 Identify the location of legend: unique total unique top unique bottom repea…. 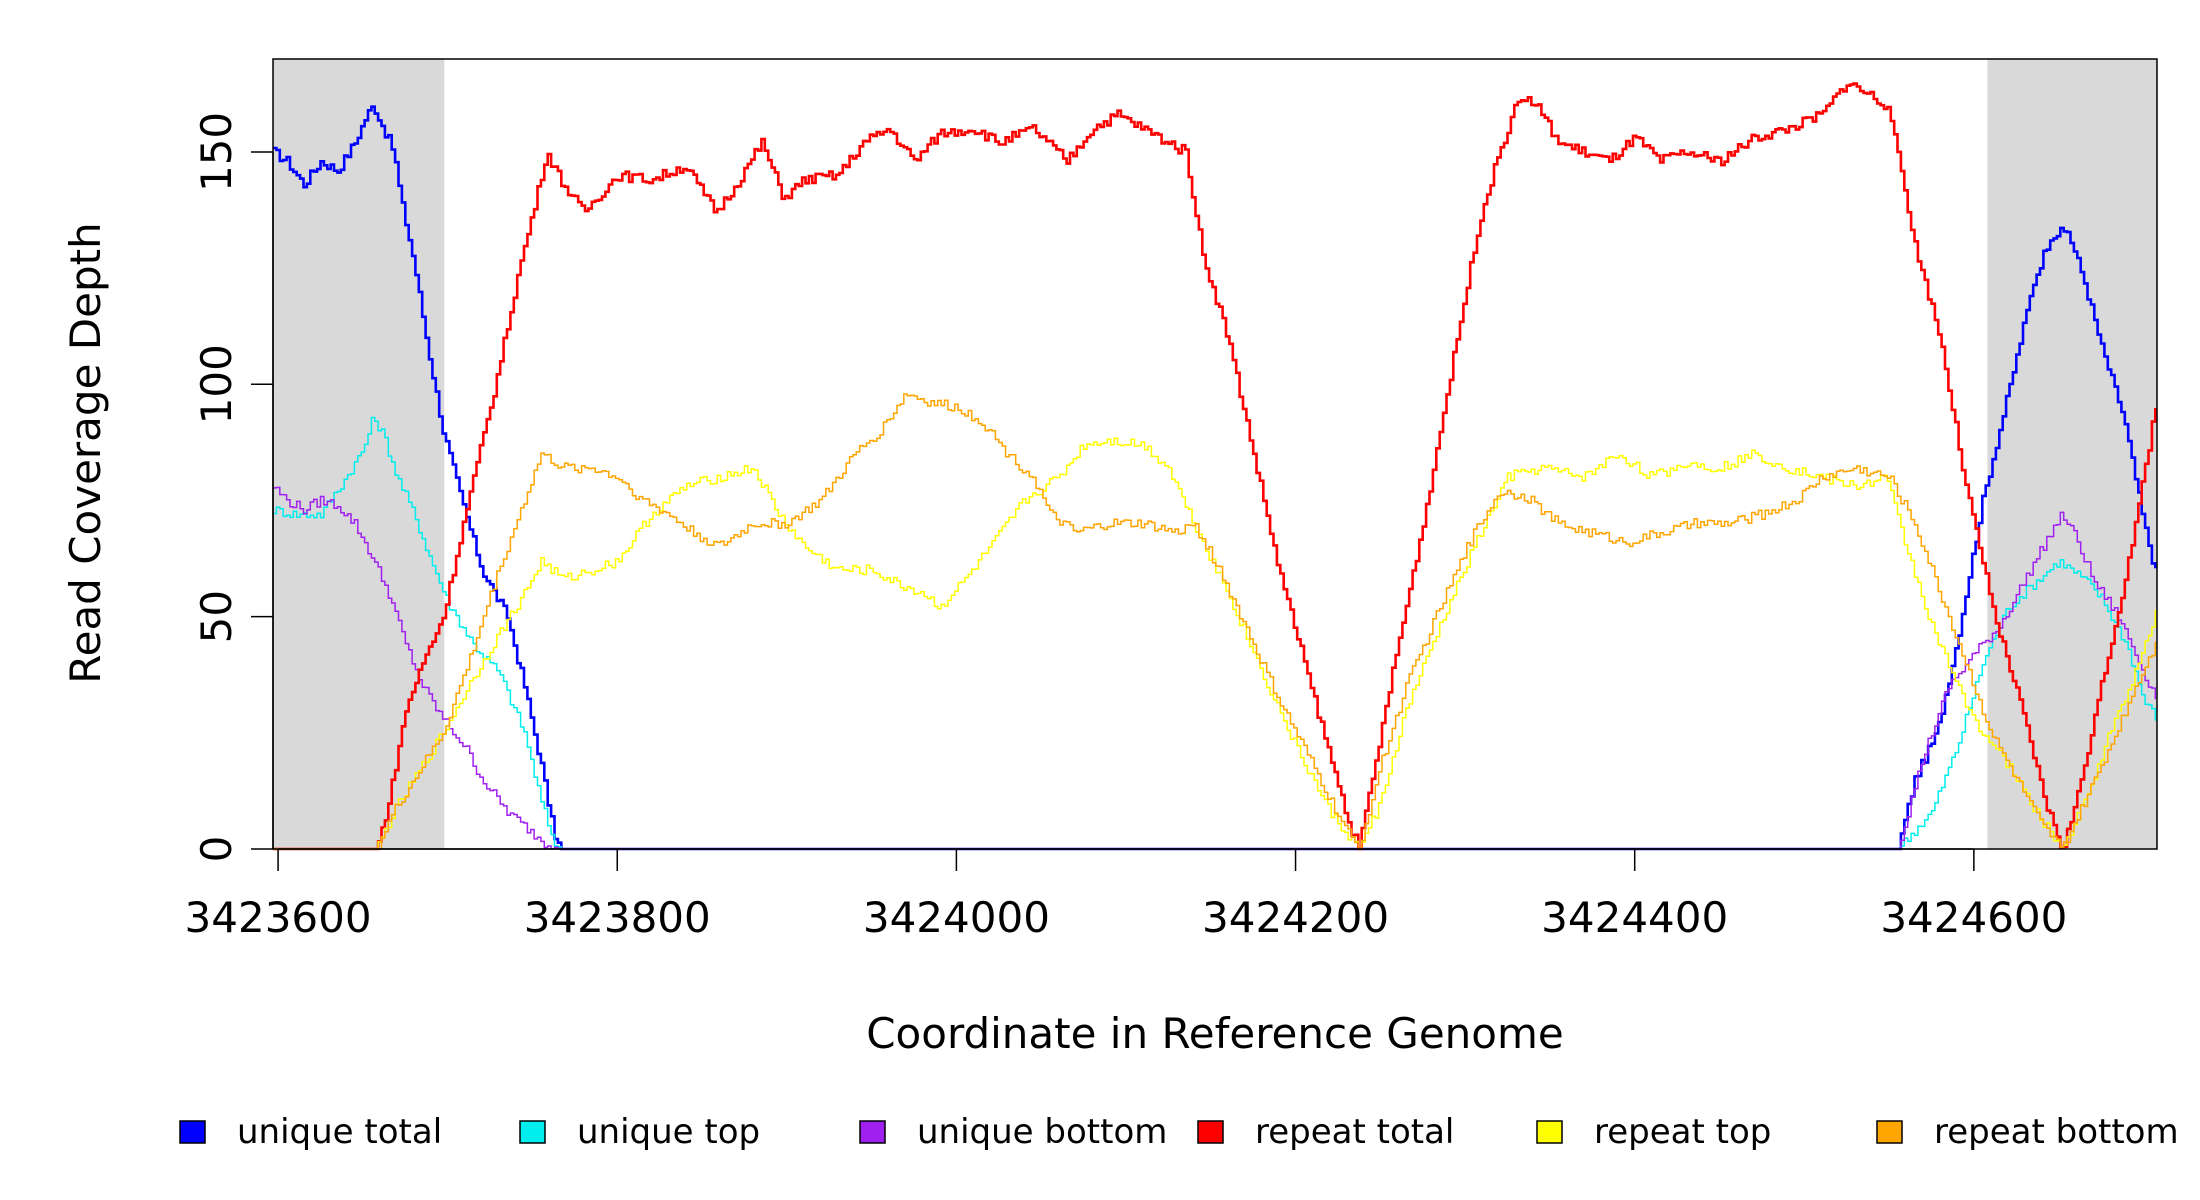
(1179, 1132).